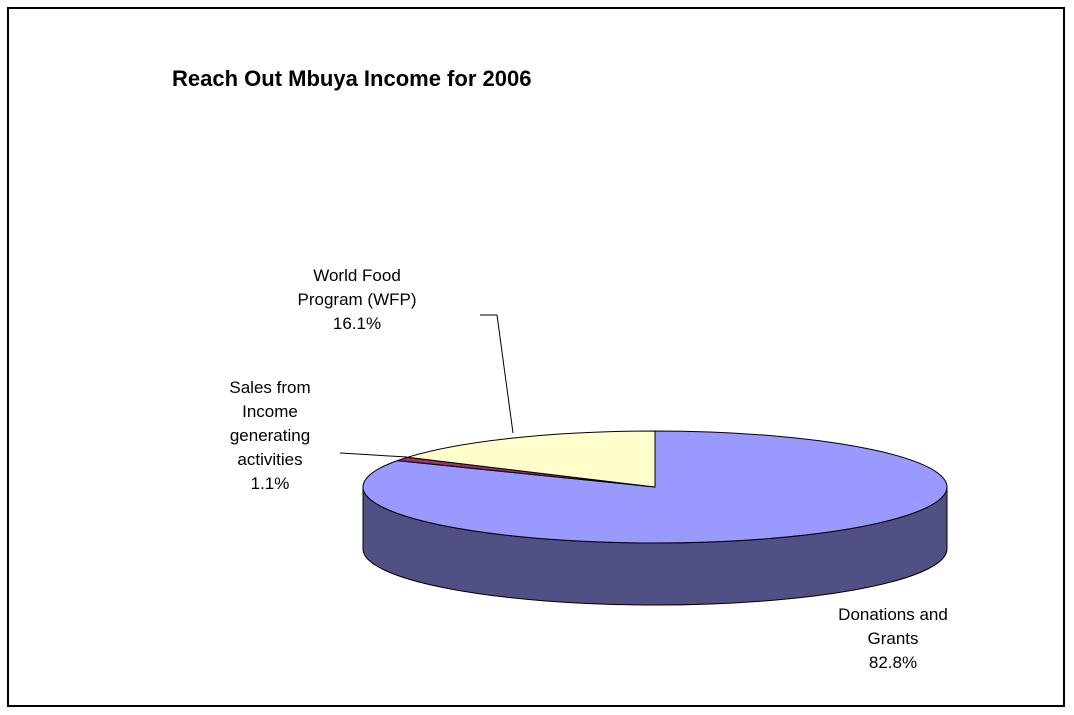  Describe the element at coordinates (270, 423) in the screenshot. I see `slice-name: Sales from Income generating activities` at that location.